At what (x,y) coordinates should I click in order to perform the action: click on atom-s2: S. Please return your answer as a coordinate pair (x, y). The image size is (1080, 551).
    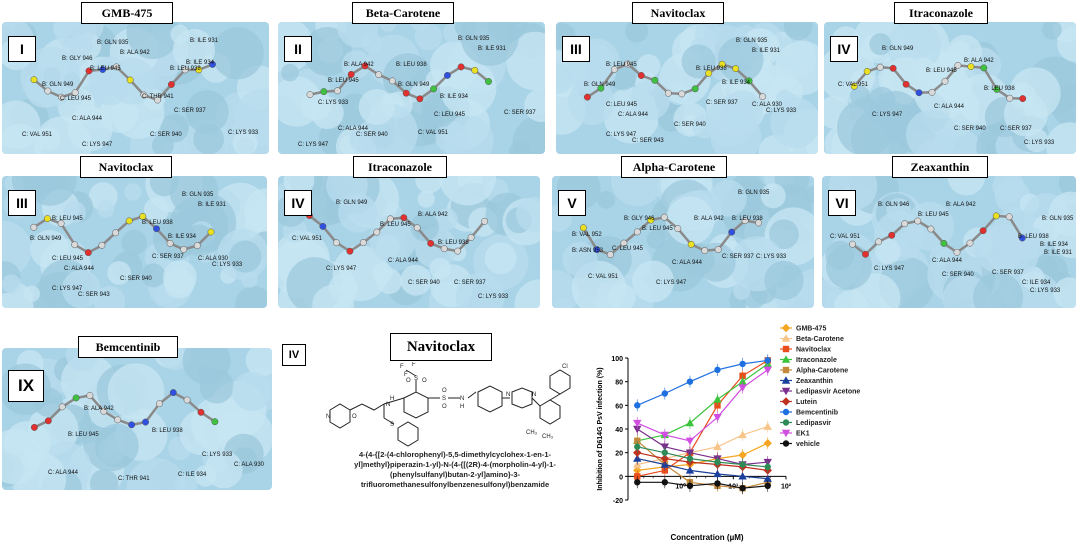
    Looking at the image, I should click on (444, 399).